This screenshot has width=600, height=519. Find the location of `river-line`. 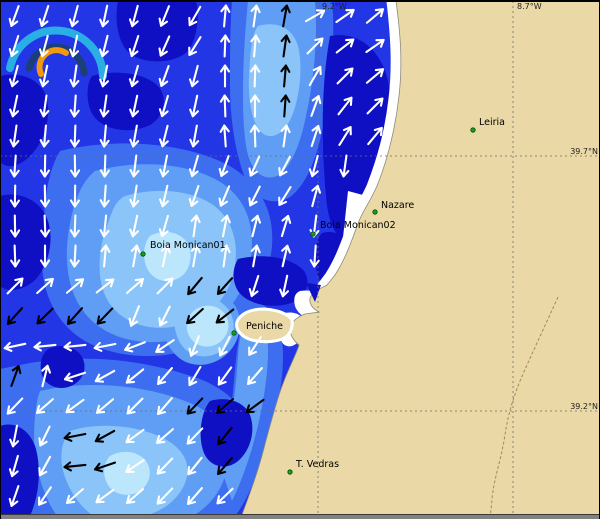

river-line is located at coordinates (524, 407).